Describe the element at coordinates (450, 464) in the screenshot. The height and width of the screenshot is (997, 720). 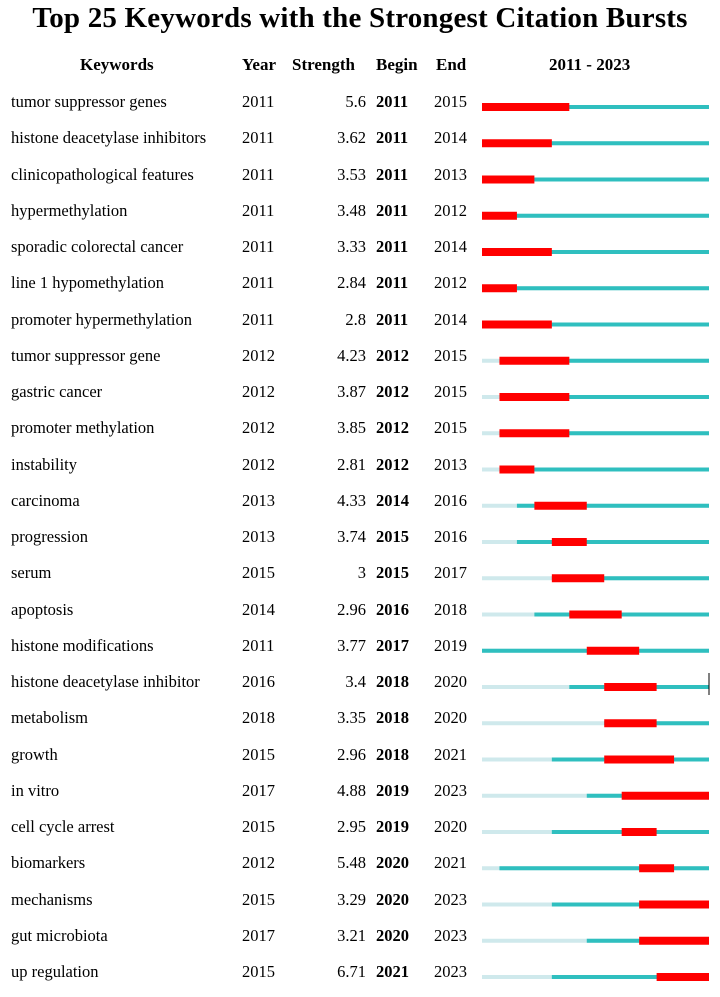
I see `row-end: 2013` at that location.